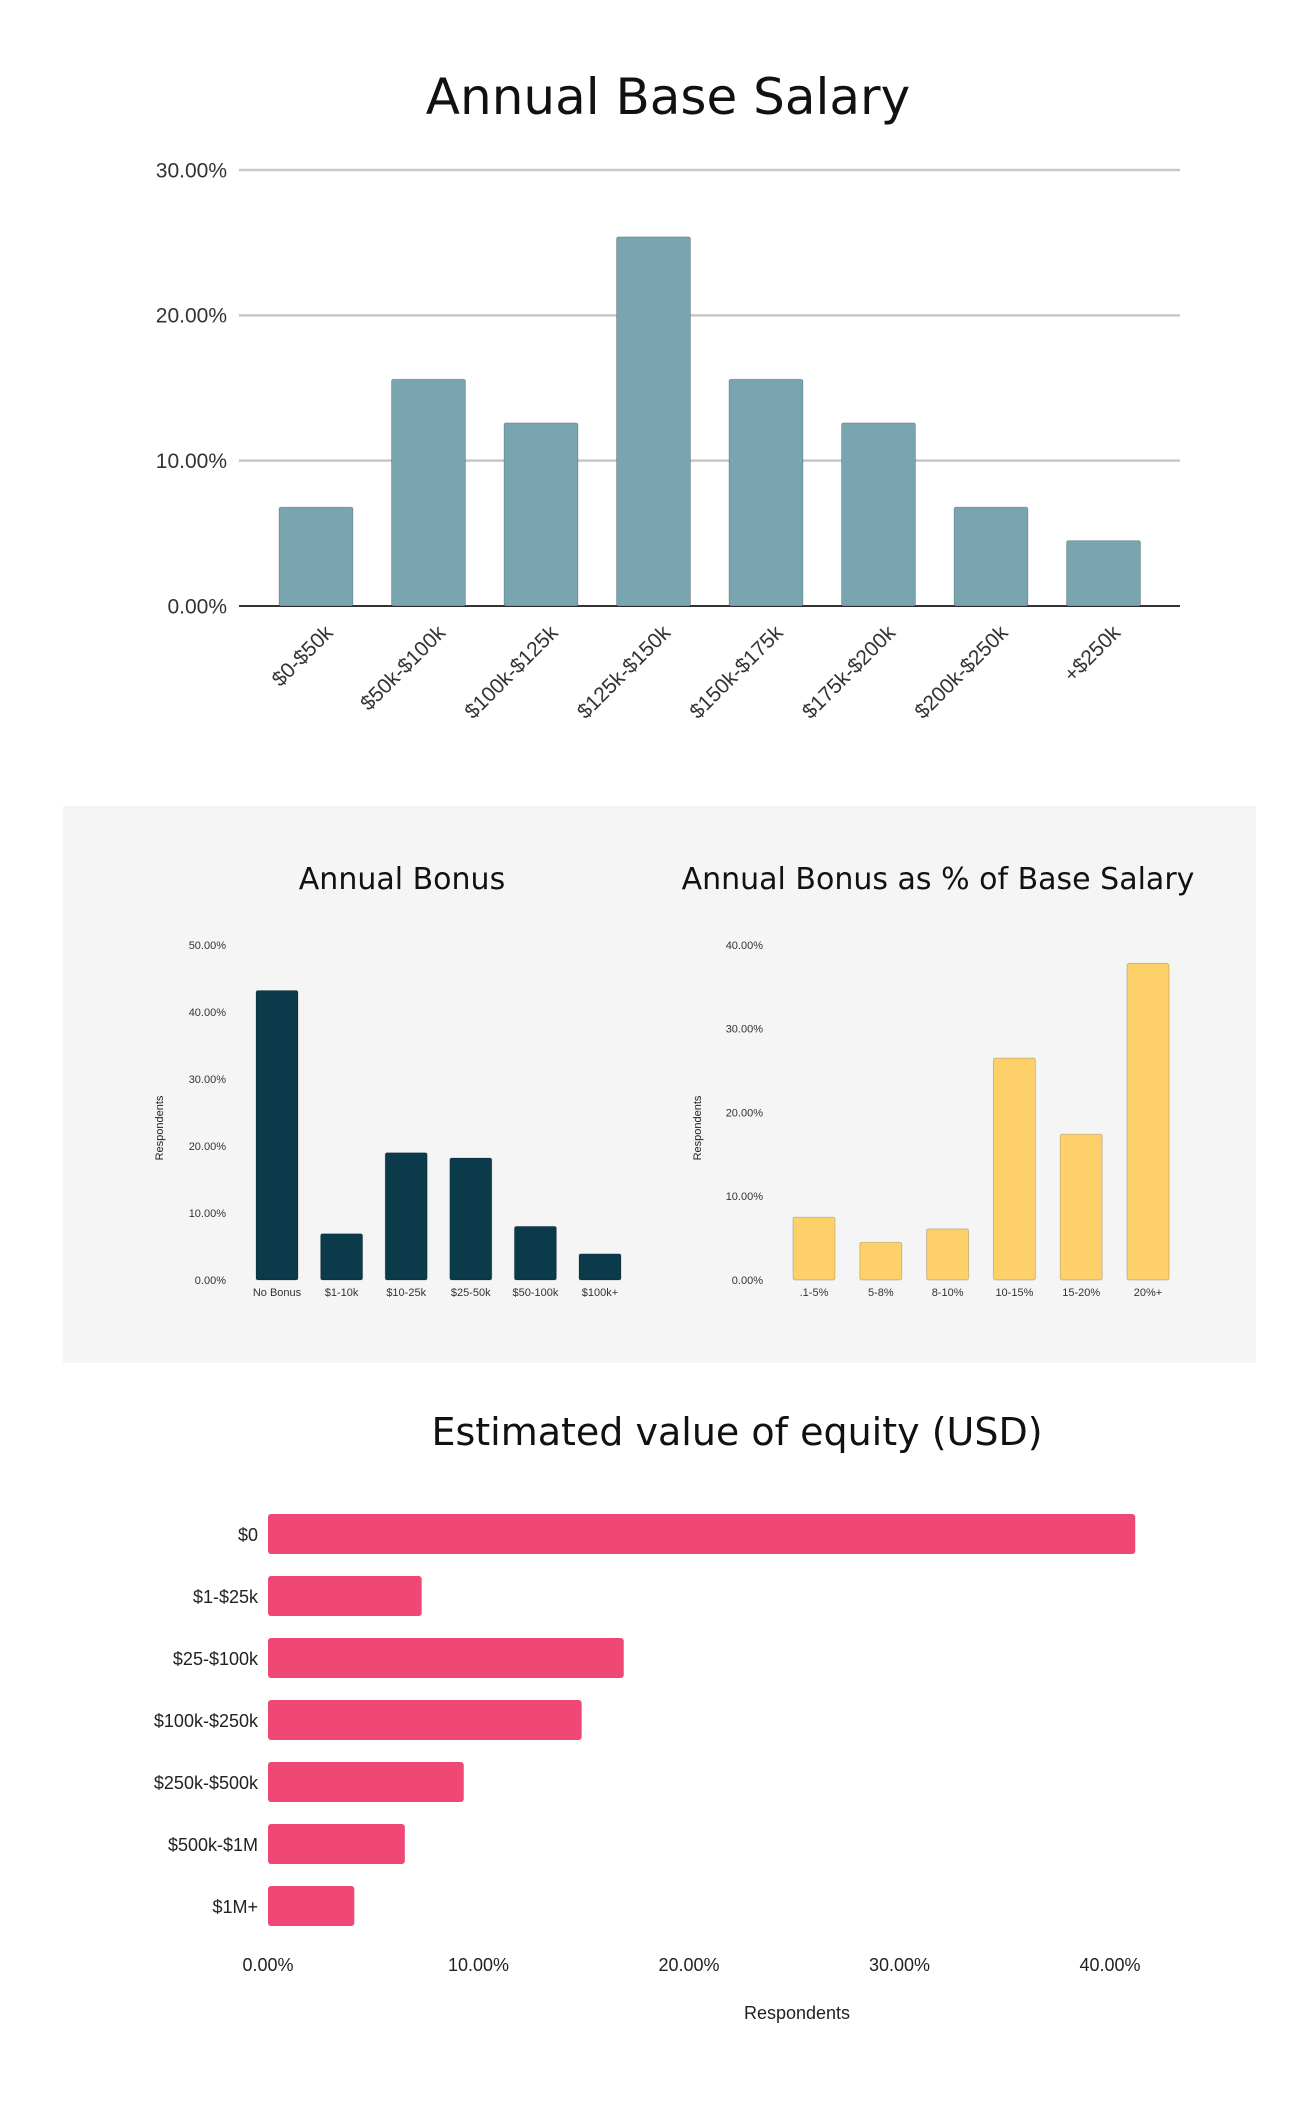 This screenshot has width=1312, height=2103. Describe the element at coordinates (345, 1596) in the screenshot. I see `bar-$1-$25k` at that location.